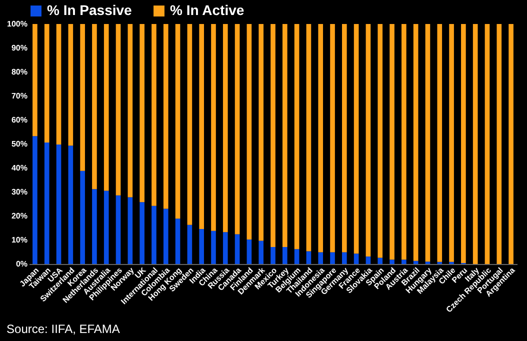 The image size is (527, 341). I want to click on y-tick-label: 100%, so click(17, 24).